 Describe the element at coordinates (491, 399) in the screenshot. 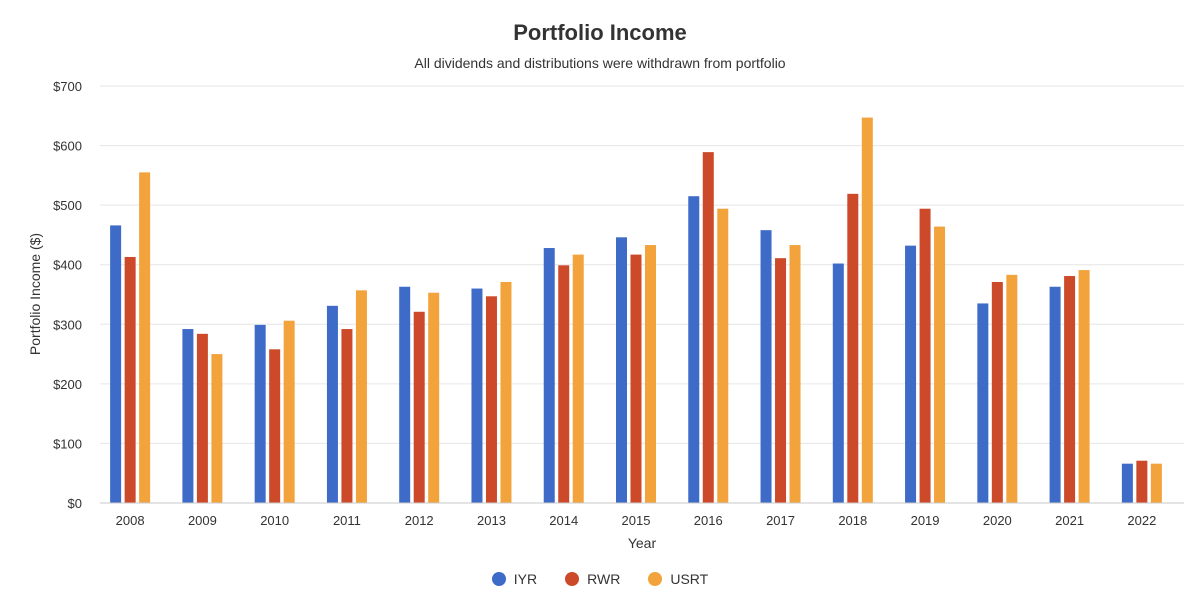

I see `bar-rwr-2013` at that location.